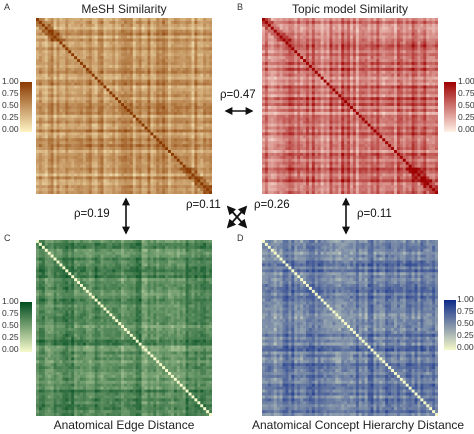 The image size is (474, 434). I want to click on cb-b-tick-1: 1.00, so click(466, 81).